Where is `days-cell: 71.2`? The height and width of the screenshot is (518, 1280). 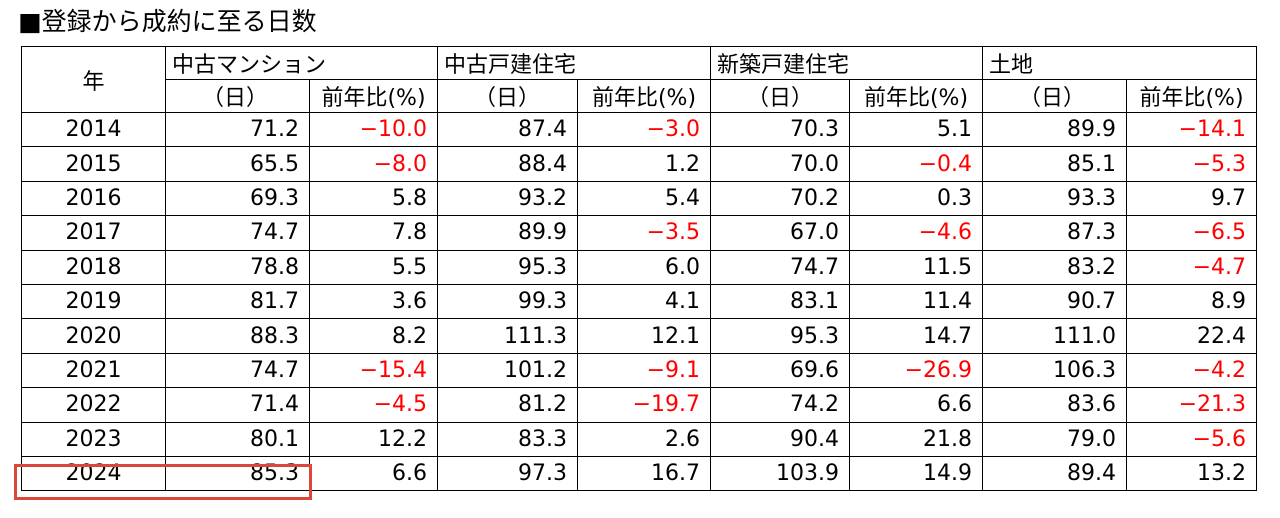 days-cell: 71.2 is located at coordinates (237, 129).